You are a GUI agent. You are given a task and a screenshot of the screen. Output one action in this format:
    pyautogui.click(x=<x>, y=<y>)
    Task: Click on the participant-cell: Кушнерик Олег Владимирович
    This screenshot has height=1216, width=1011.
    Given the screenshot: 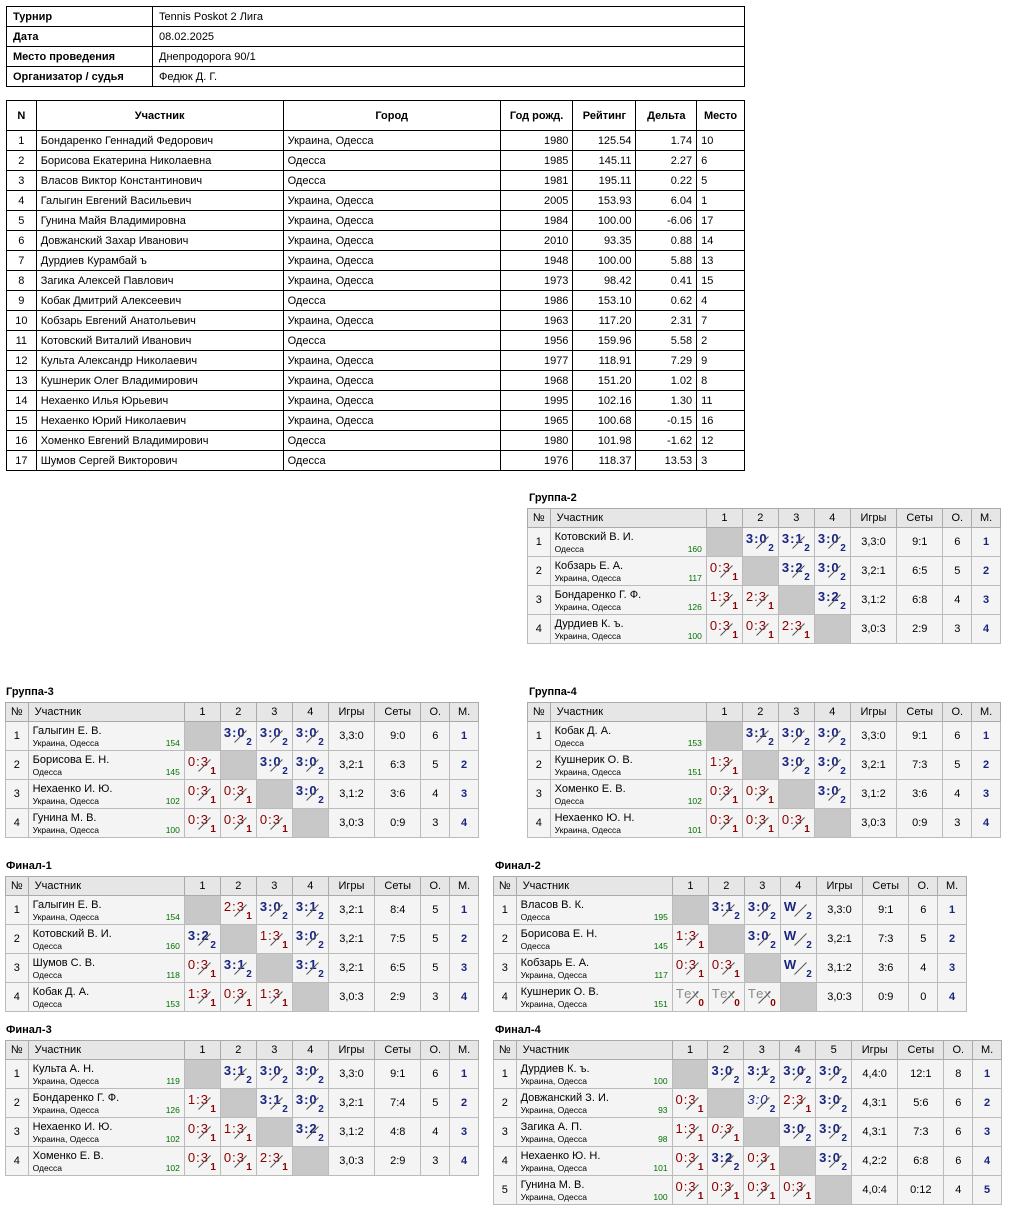 What is the action you would take?
    pyautogui.click(x=159, y=380)
    